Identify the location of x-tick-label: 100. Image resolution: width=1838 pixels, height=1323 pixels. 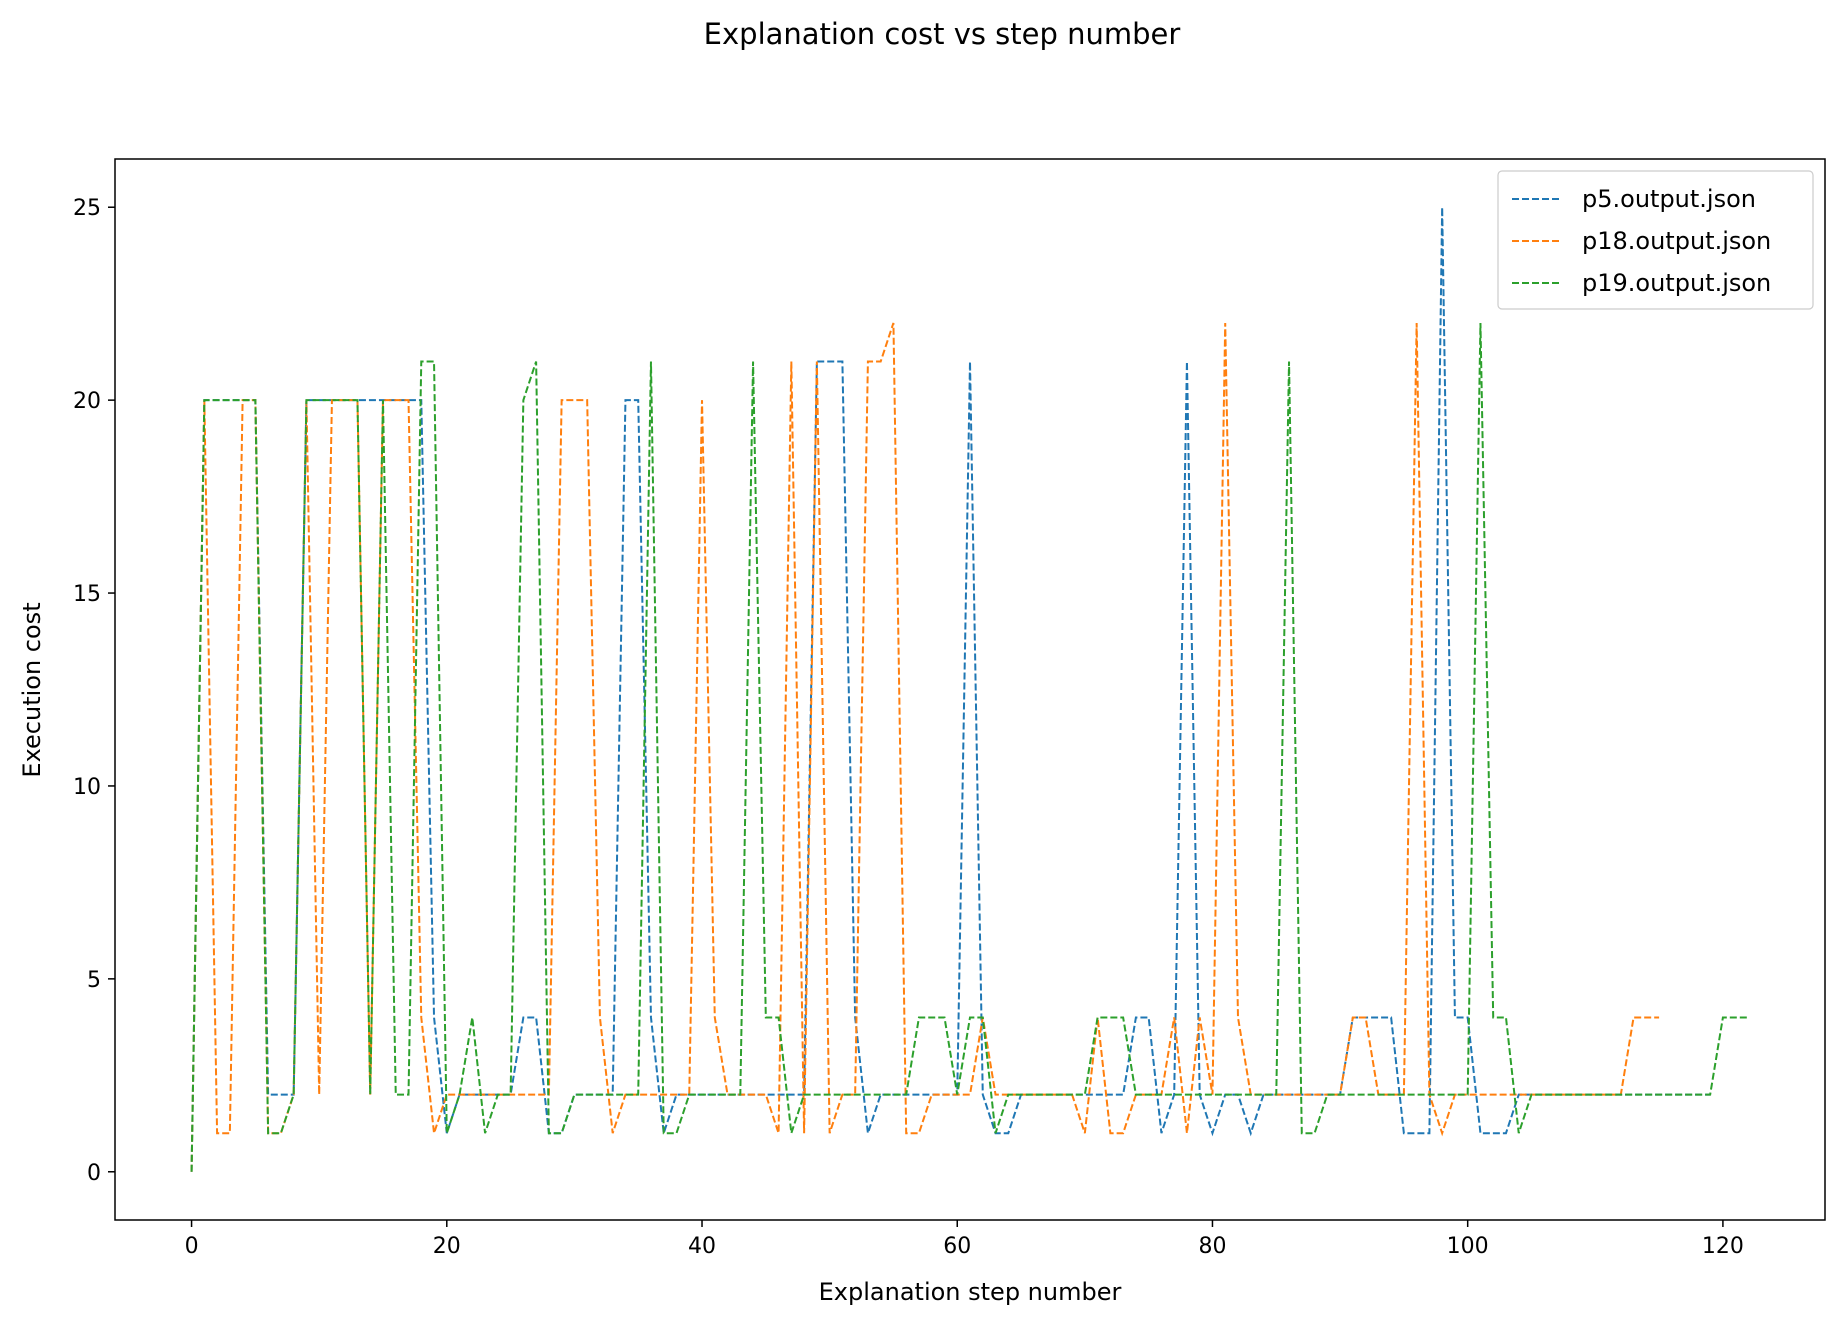
(1468, 1246).